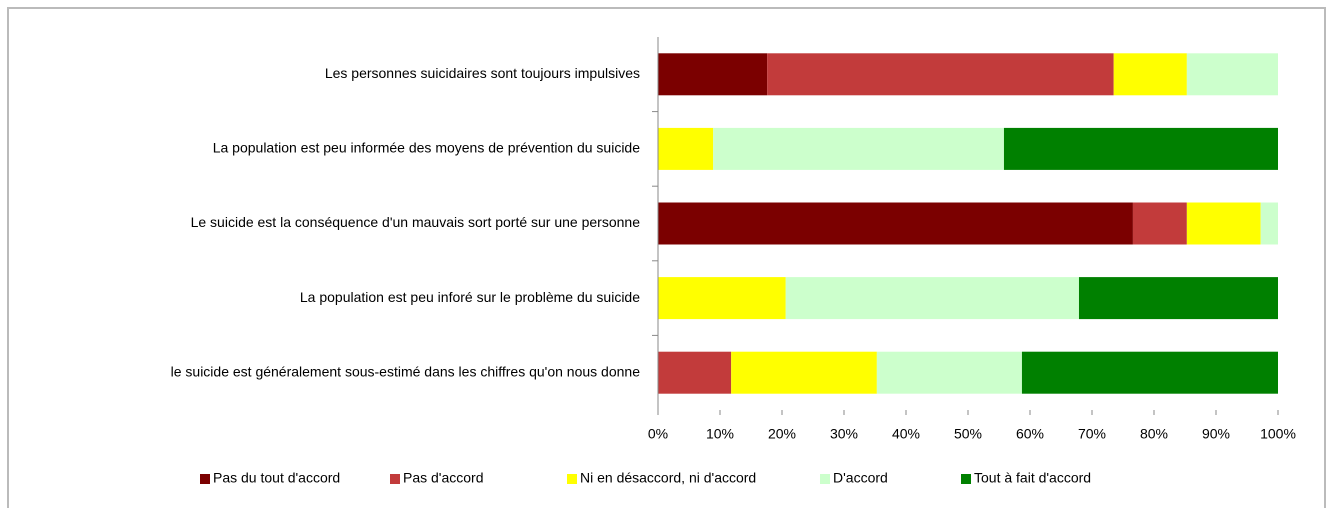 This screenshot has width=1333, height=508. Describe the element at coordinates (782, 434) in the screenshot. I see `x-tick-label: 20%` at that location.